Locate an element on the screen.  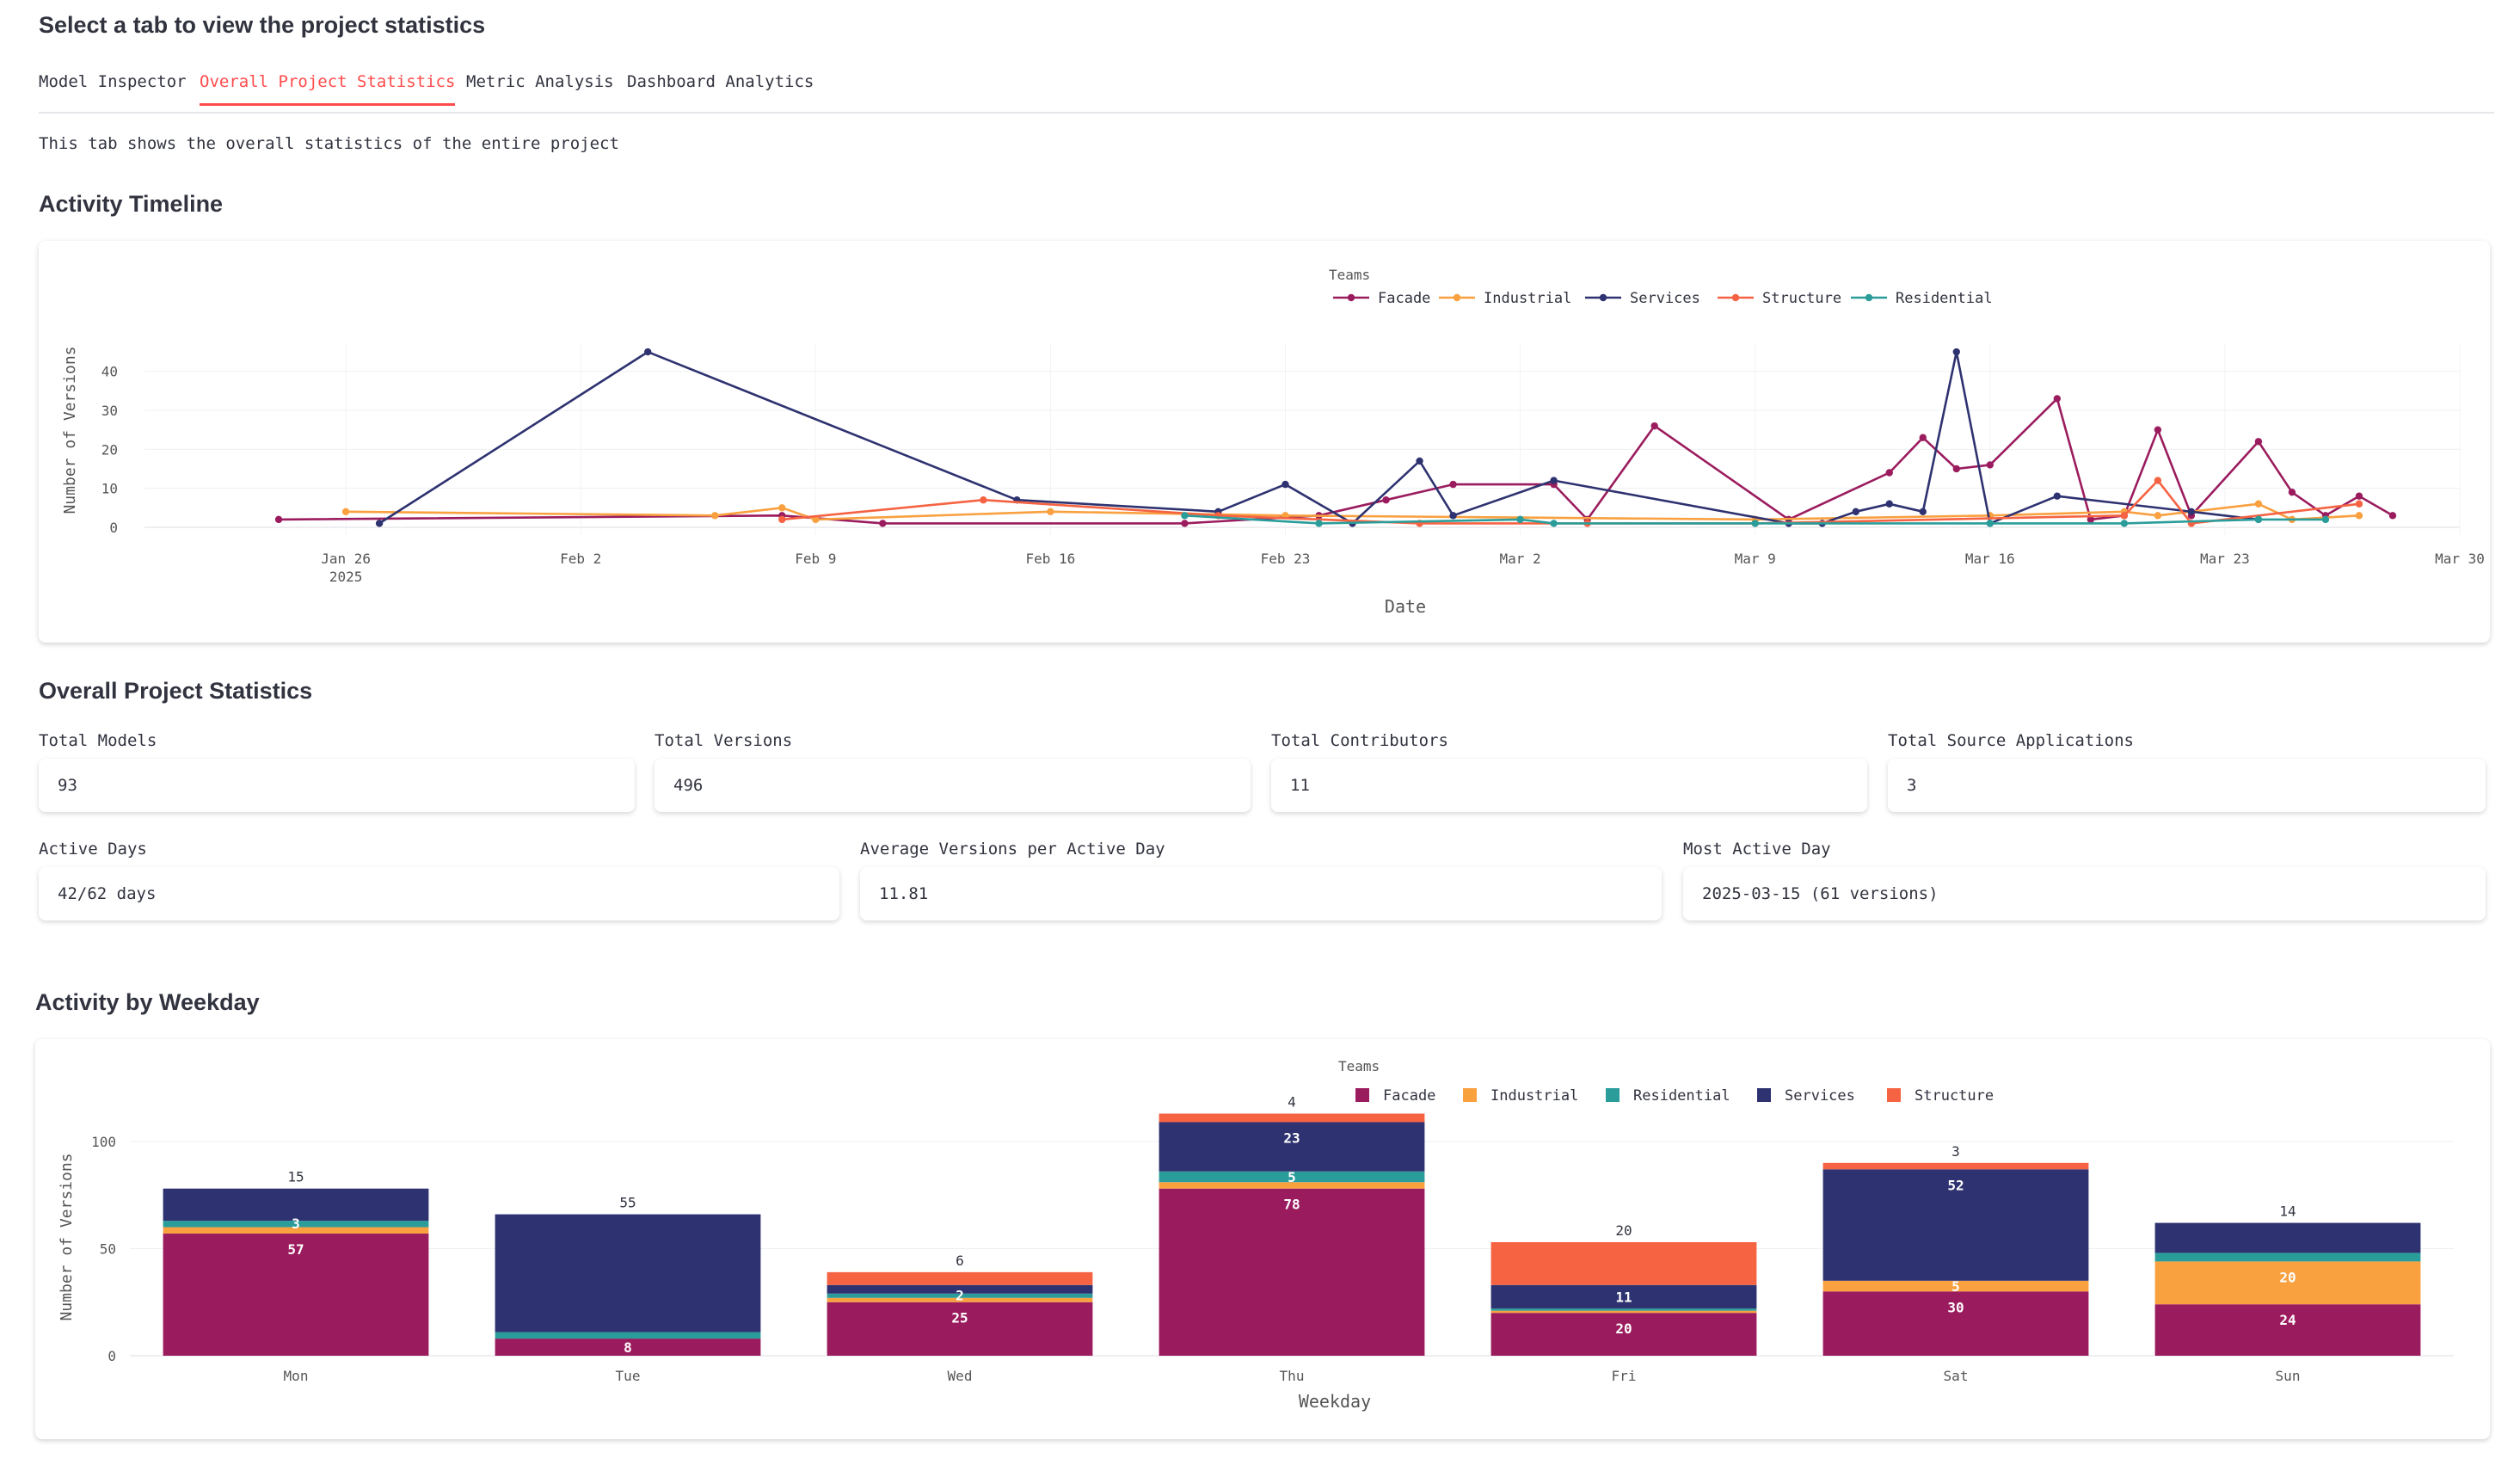
bar-segment-thu-facade is located at coordinates (1292, 1272).